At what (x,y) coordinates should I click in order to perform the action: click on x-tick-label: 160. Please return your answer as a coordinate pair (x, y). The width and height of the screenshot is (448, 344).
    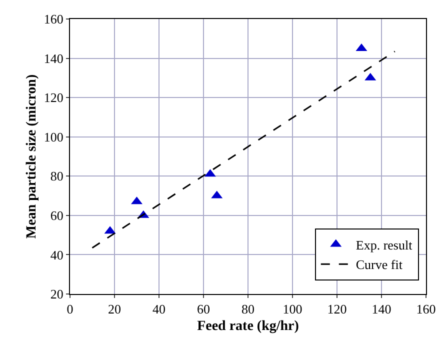
    Looking at the image, I should click on (426, 309).